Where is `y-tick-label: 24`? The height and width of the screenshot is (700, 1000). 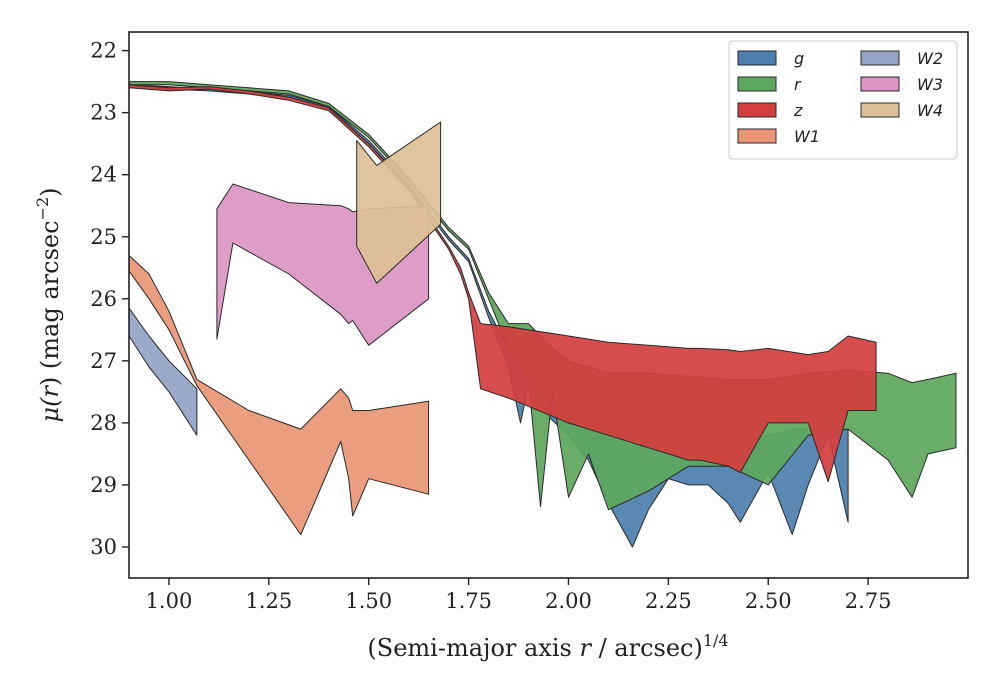
y-tick-label: 24 is located at coordinates (103, 175).